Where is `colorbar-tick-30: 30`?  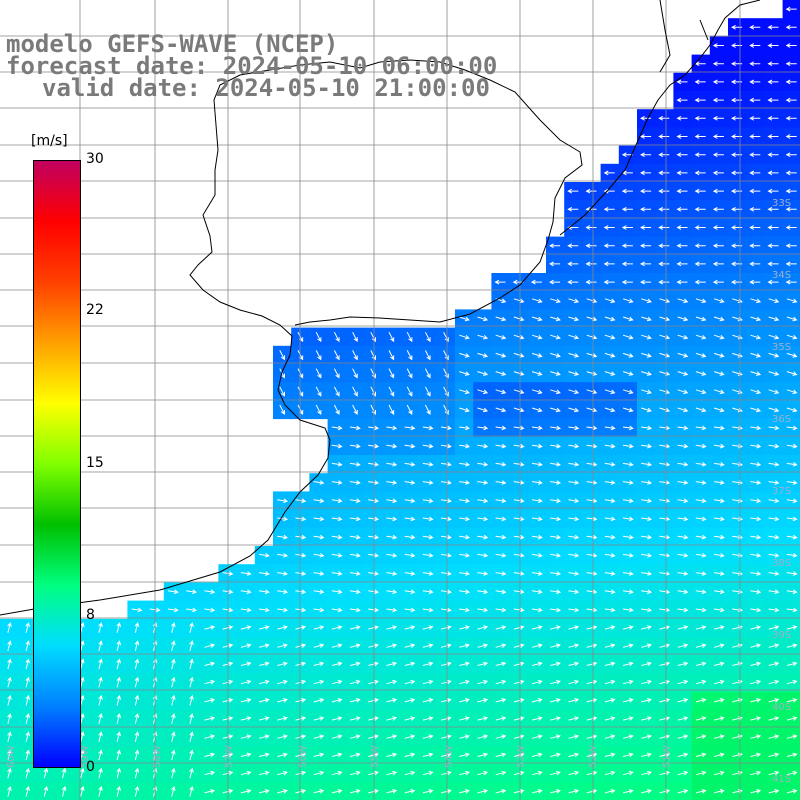 colorbar-tick-30: 30 is located at coordinates (95, 159).